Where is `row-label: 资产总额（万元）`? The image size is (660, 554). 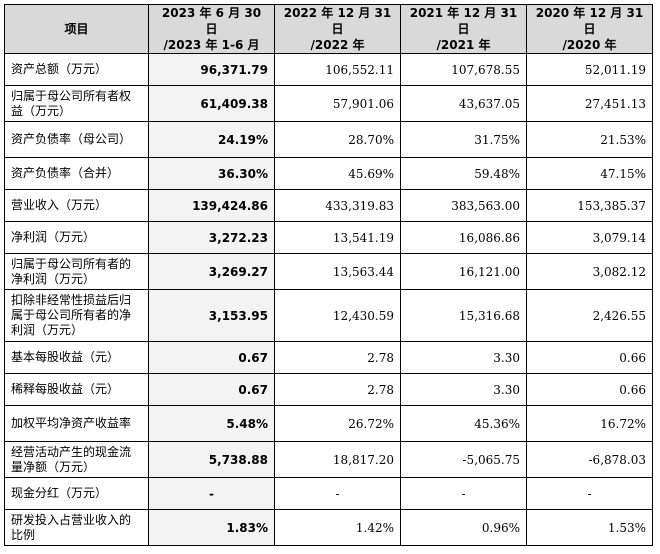 row-label: 资产总额（万元） is located at coordinates (76, 69).